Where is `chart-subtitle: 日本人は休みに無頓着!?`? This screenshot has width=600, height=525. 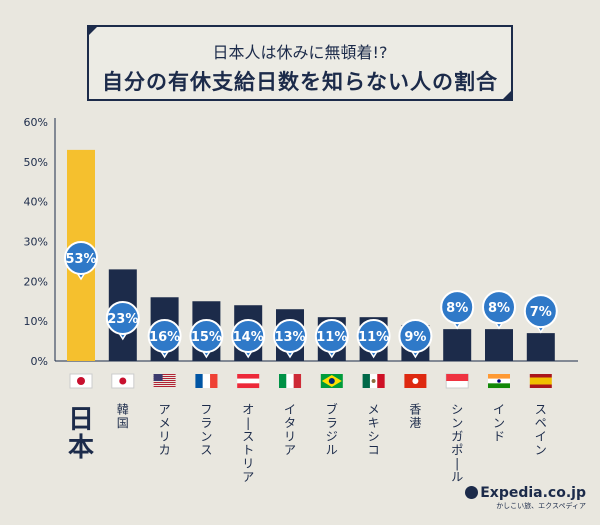 chart-subtitle: 日本人は休みに無頓着!? is located at coordinates (300, 52).